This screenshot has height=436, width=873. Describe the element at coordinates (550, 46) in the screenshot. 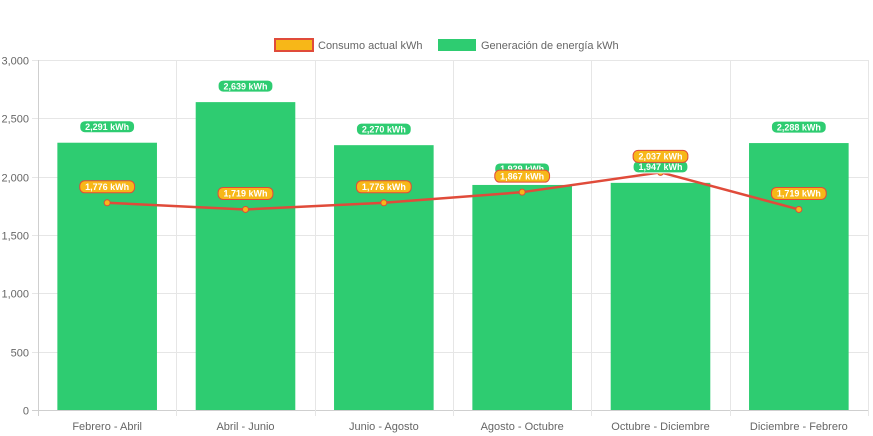

I see `legend-label: Generación de energía kWh` at that location.